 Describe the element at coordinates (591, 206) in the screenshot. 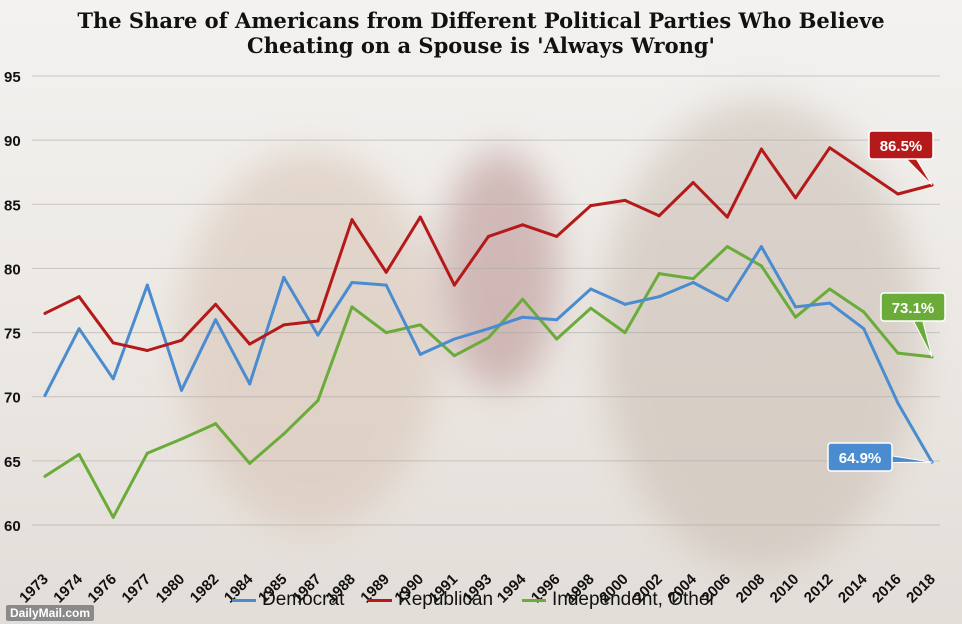

I see `data-point-republican-1998` at that location.